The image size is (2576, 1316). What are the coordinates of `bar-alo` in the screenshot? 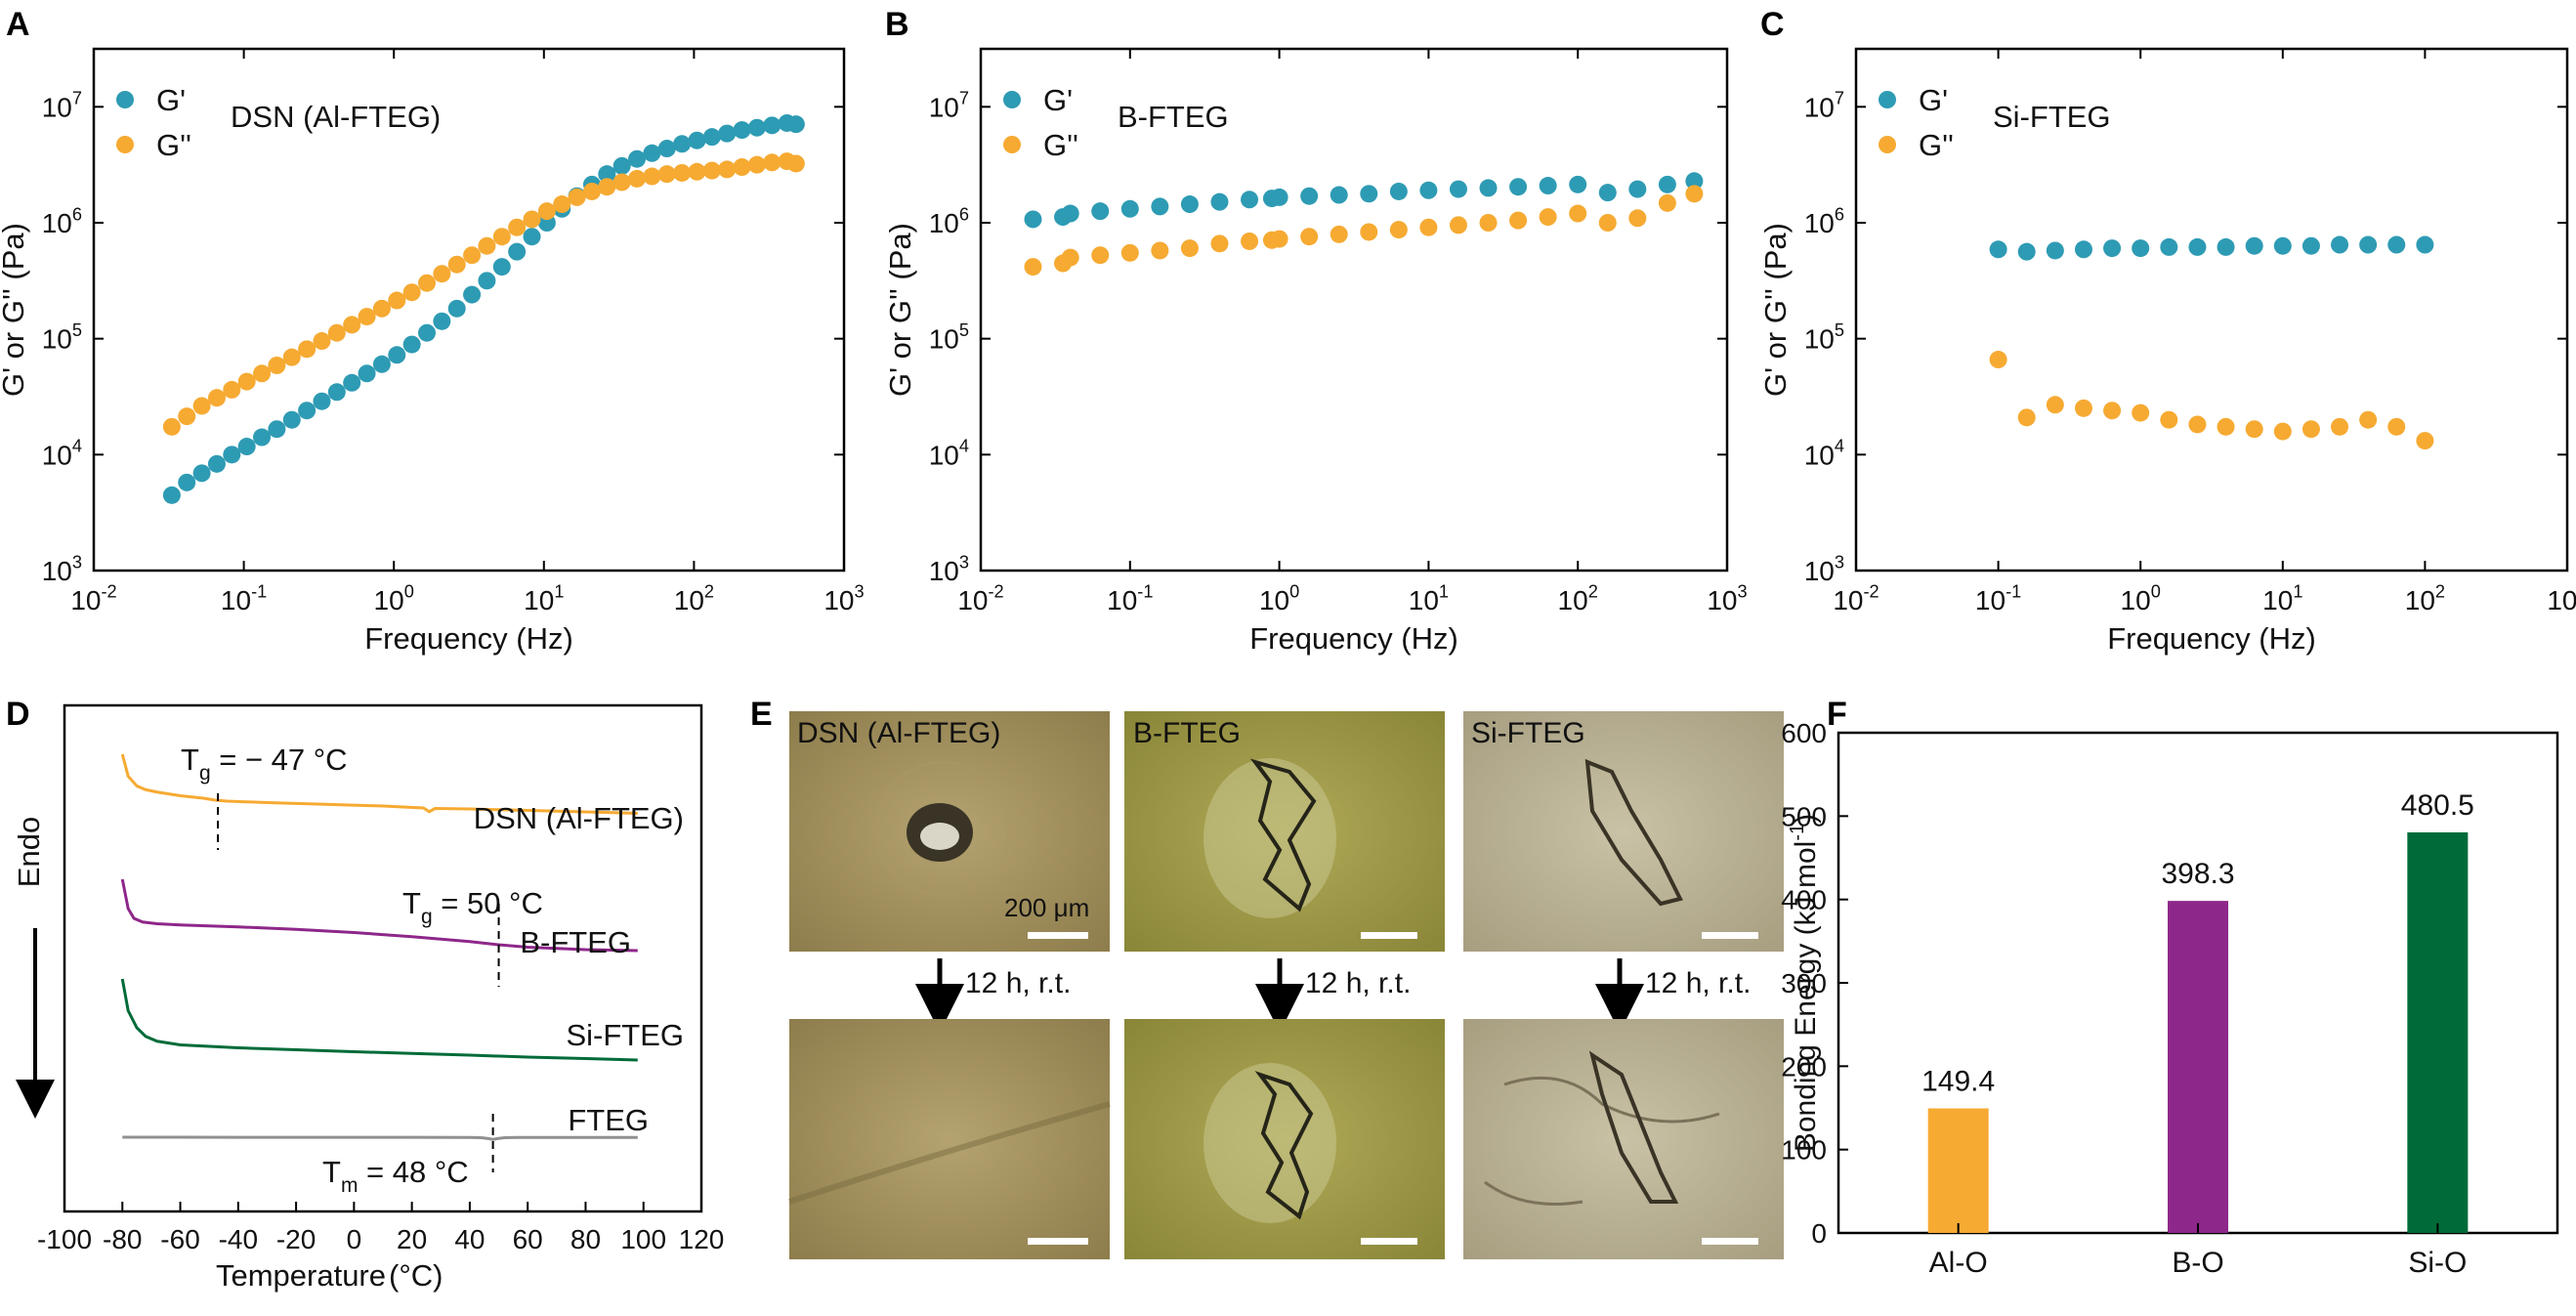 It's located at (1958, 1170).